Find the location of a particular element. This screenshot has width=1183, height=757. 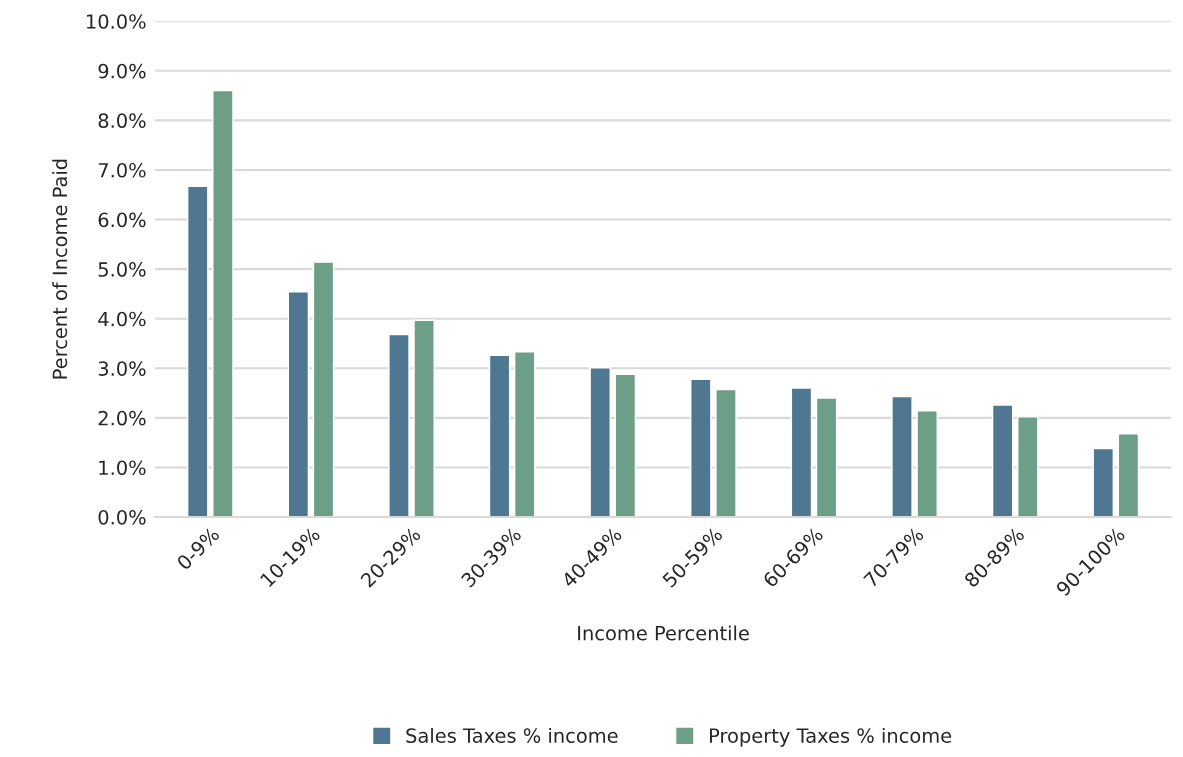

y-tick-label: 5.0% is located at coordinates (122, 269).